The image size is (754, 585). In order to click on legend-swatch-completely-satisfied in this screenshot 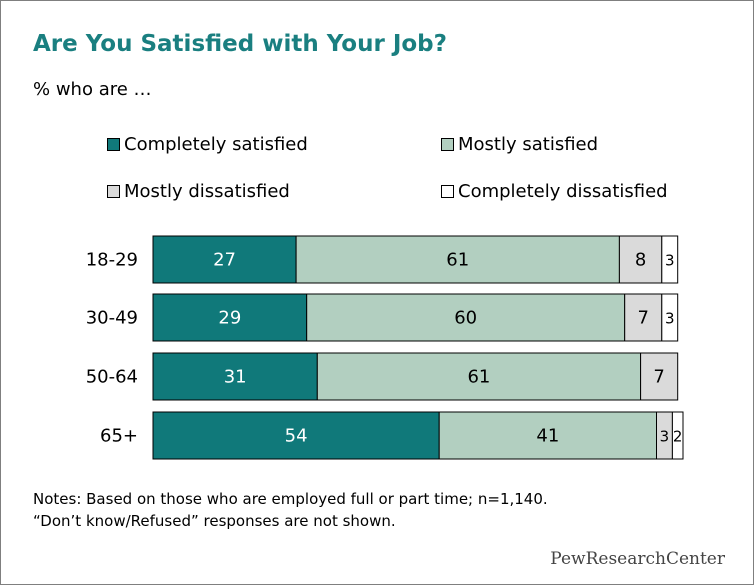, I will do `click(113, 144)`.